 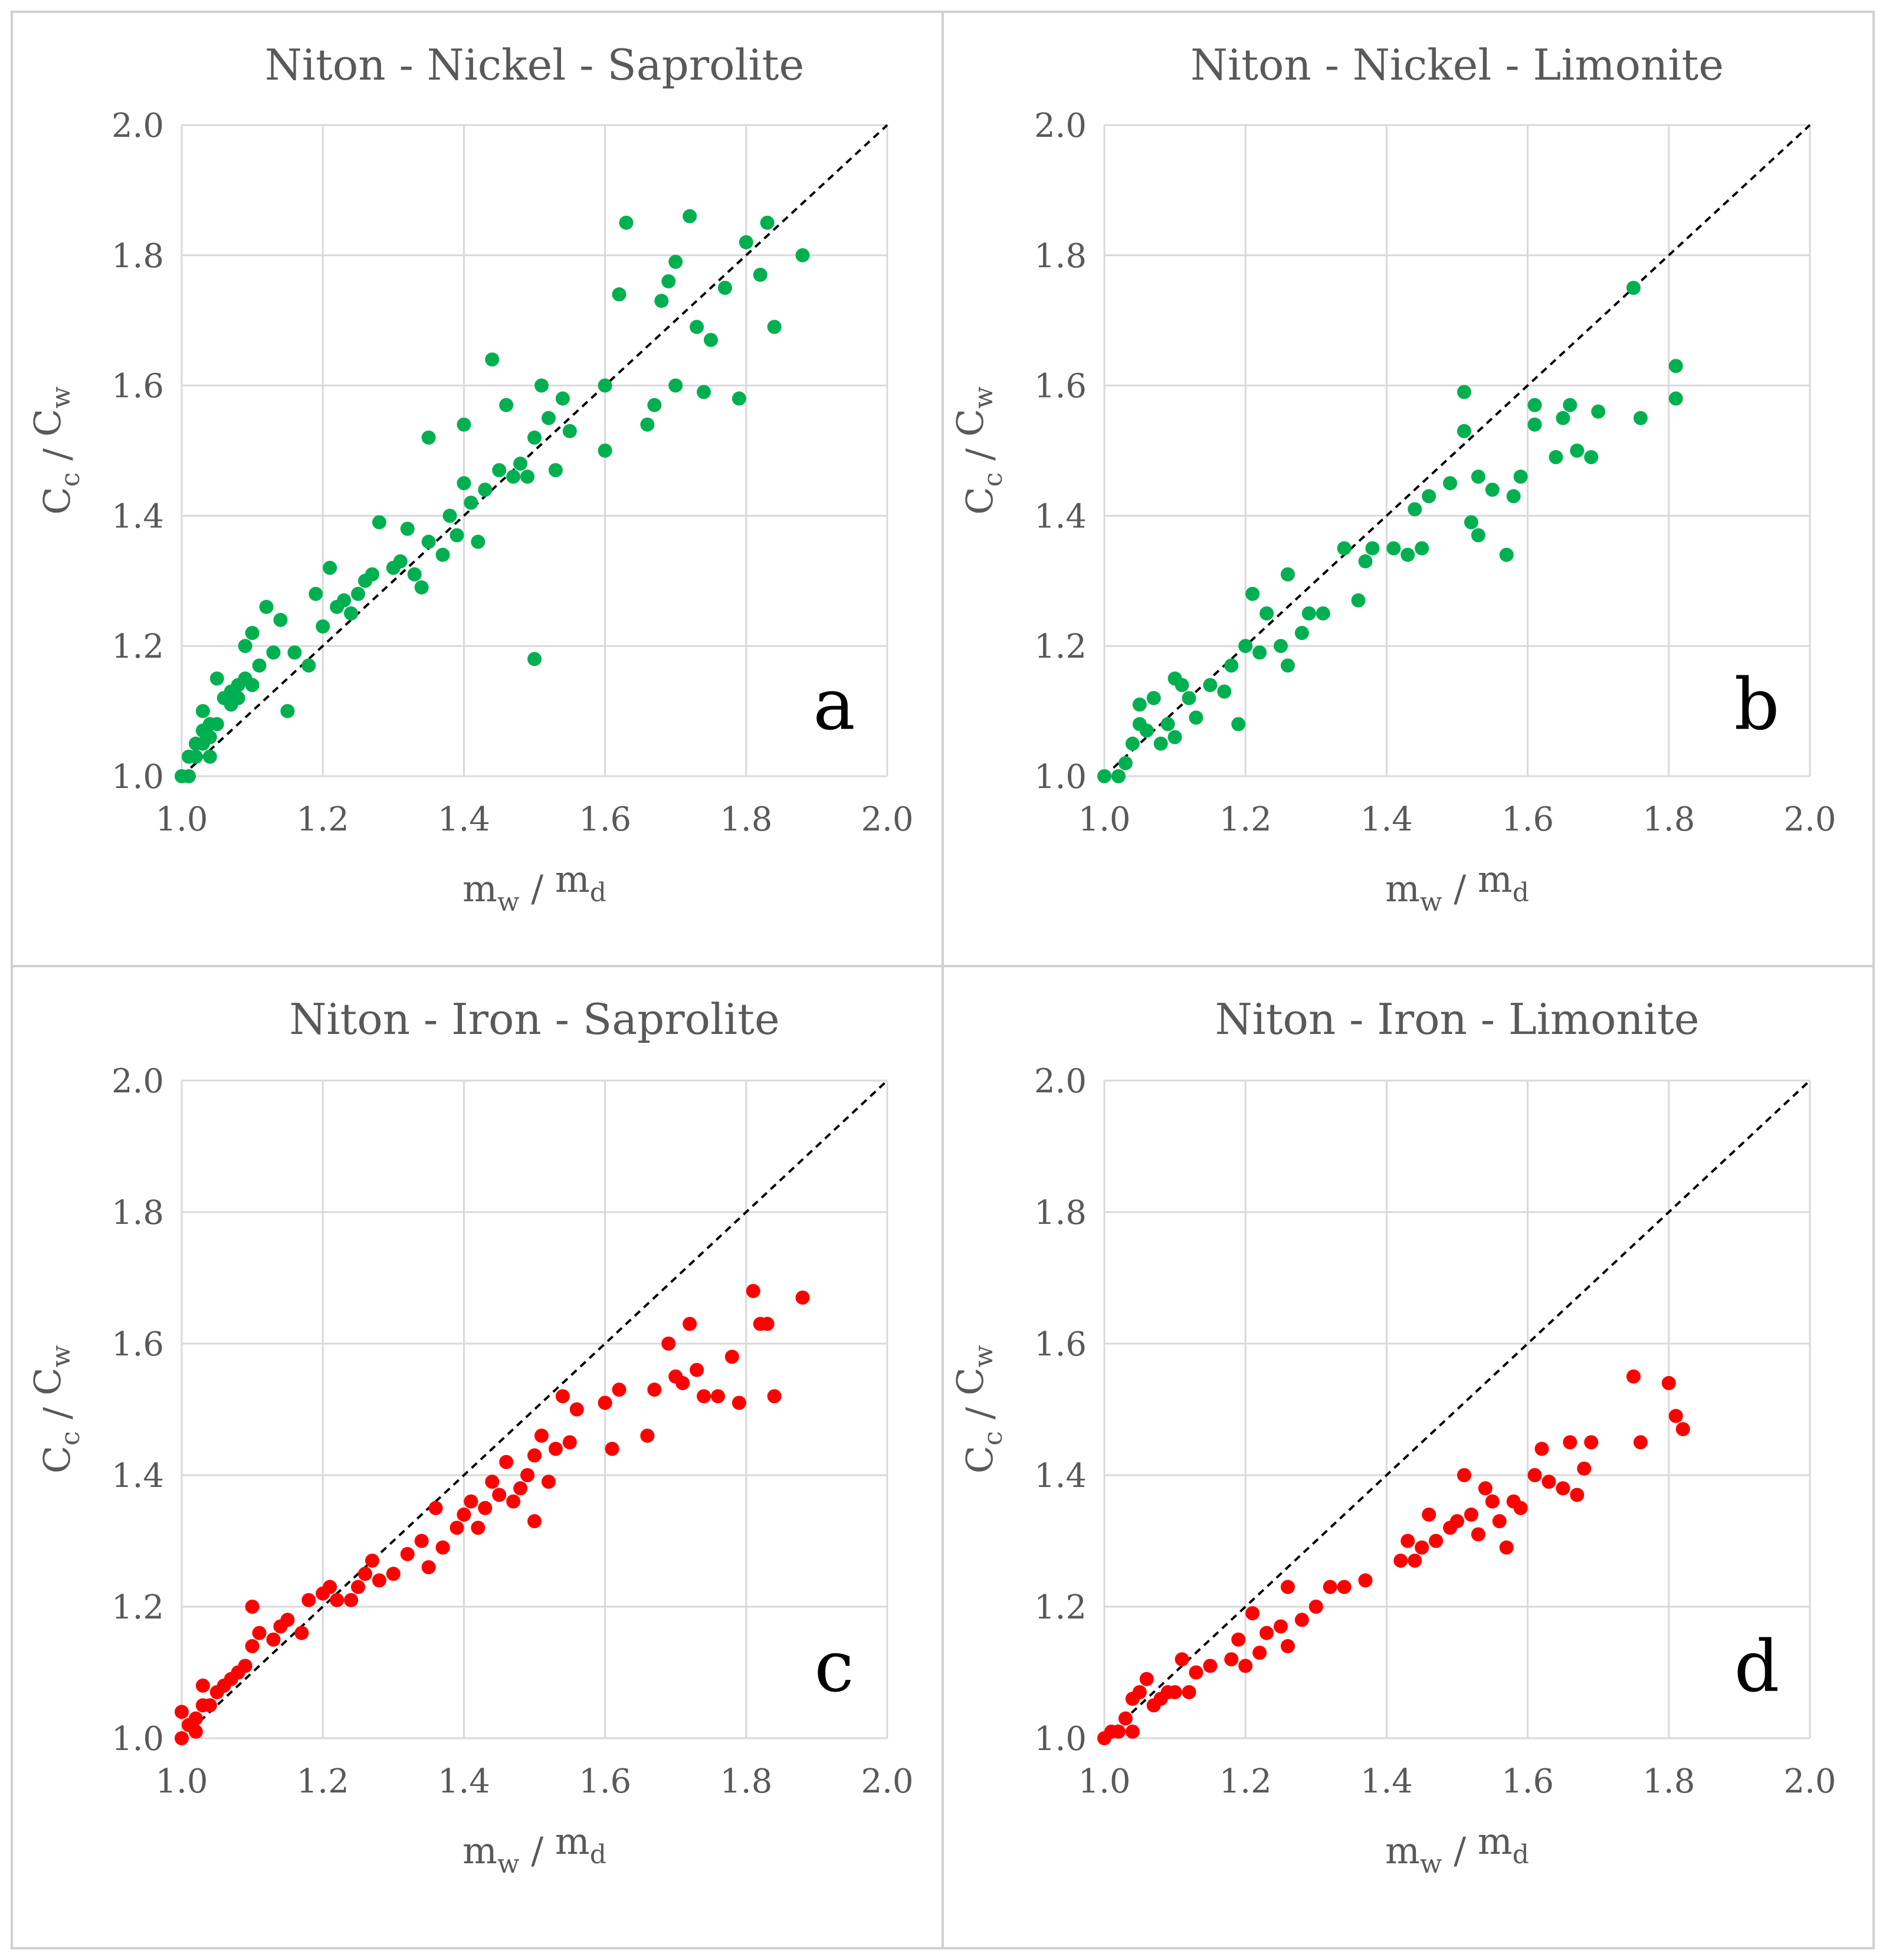 What do you see at coordinates (979, 454) in the screenshot?
I see `y-axis-label-part: /` at bounding box center [979, 454].